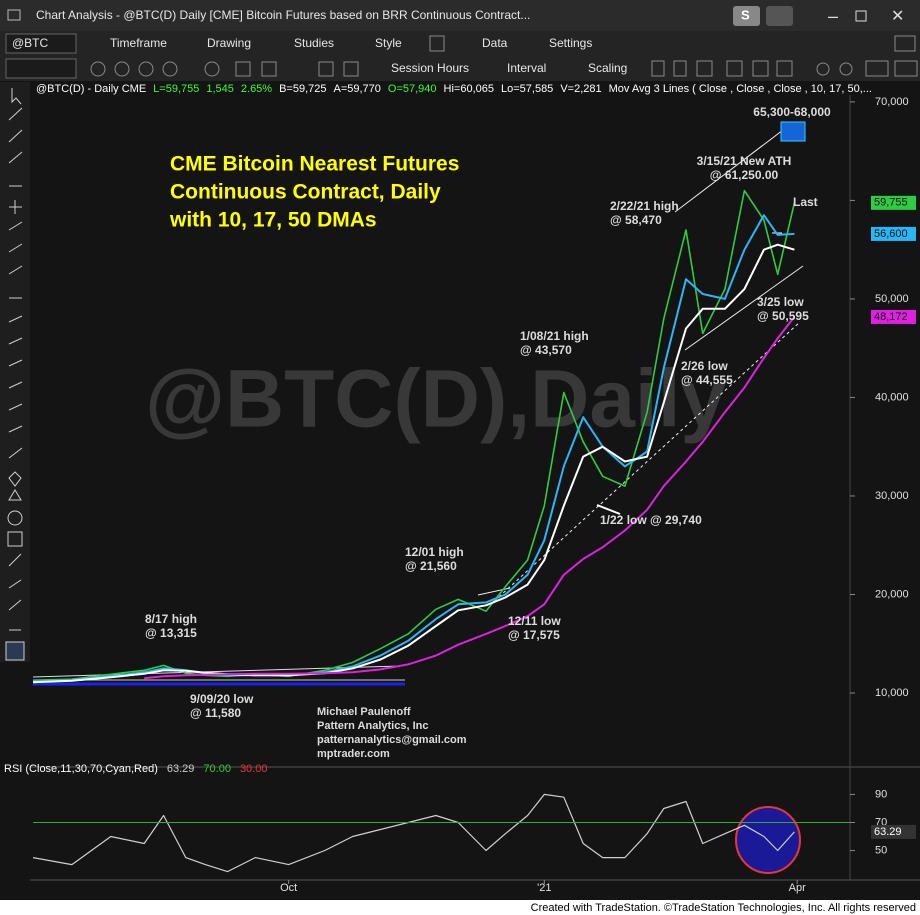 This screenshot has width=920, height=915. I want to click on close: ✕, so click(897, 16).